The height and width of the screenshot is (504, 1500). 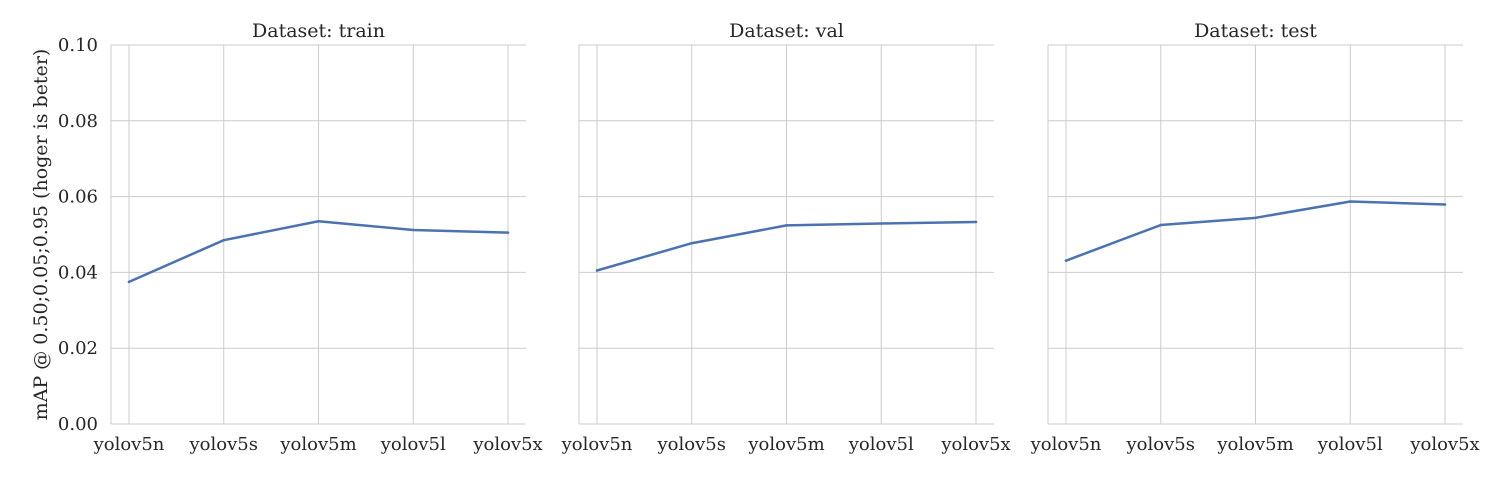 What do you see at coordinates (1255, 31) in the screenshot?
I see `panel-title: Dataset: test` at bounding box center [1255, 31].